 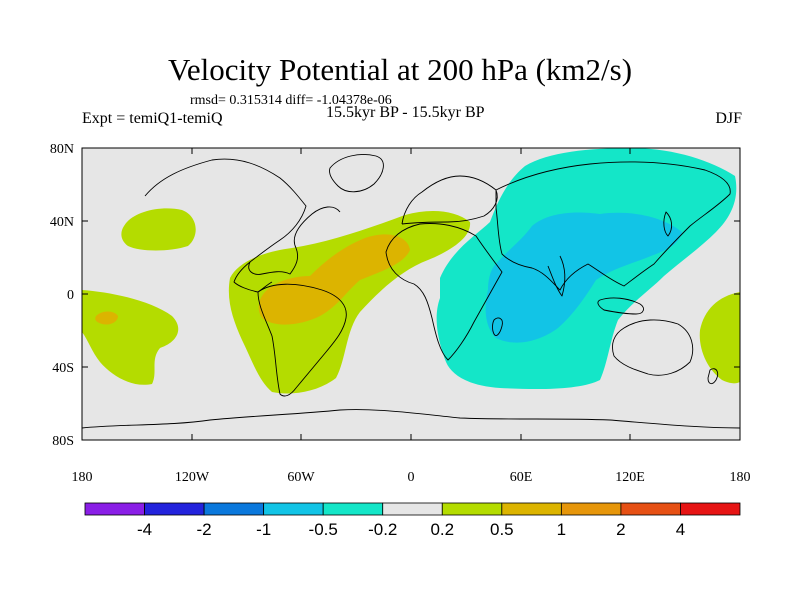 I want to click on positive-region-north-pacific, so click(x=158, y=229).